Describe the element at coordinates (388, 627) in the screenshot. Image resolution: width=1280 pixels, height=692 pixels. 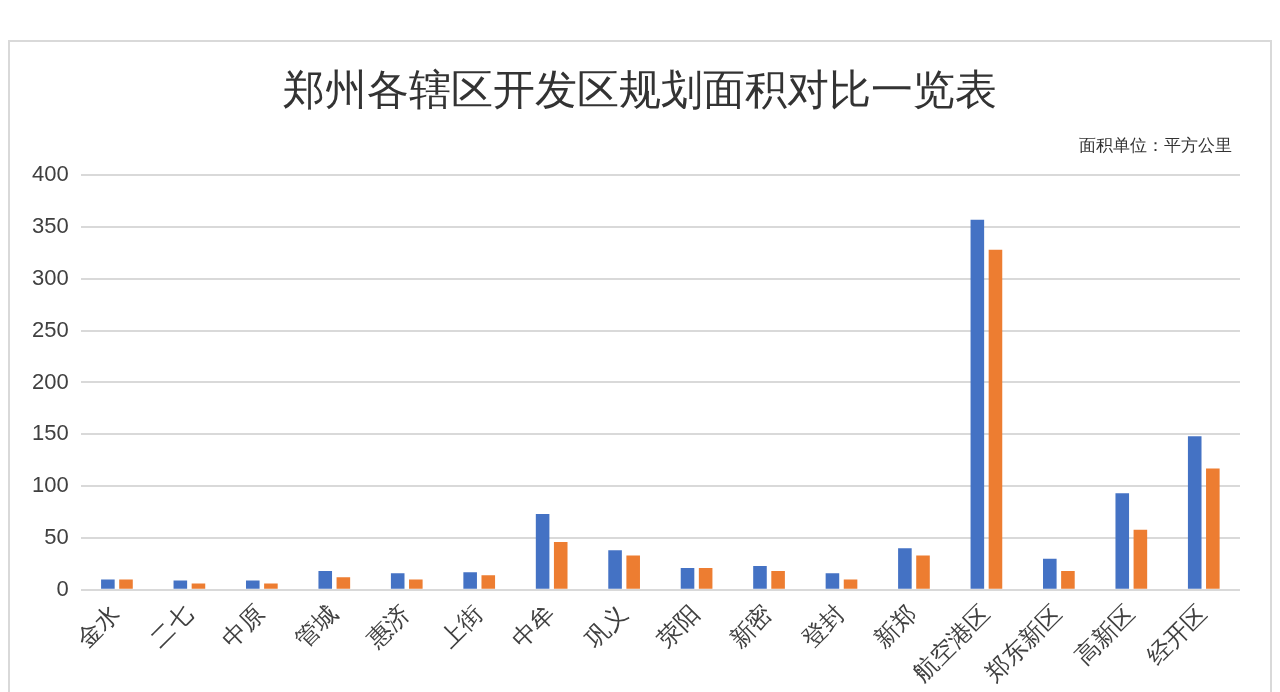
I see `x-tick-label: 惠济` at that location.